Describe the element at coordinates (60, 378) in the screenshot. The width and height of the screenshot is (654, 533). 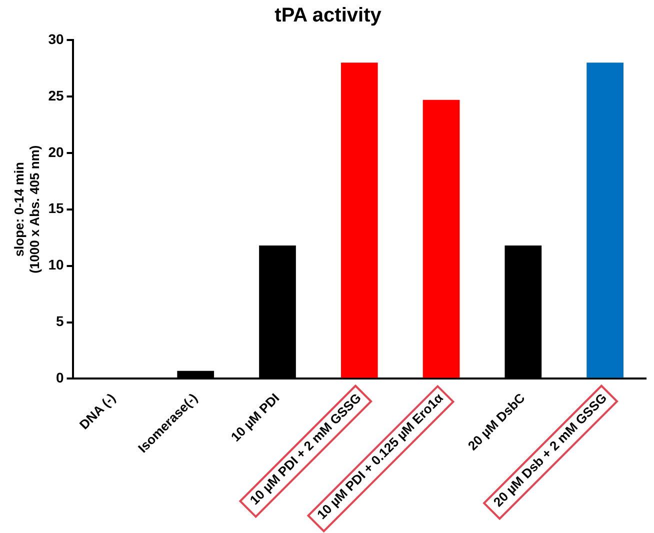
I see `y-tick-label: 0` at that location.